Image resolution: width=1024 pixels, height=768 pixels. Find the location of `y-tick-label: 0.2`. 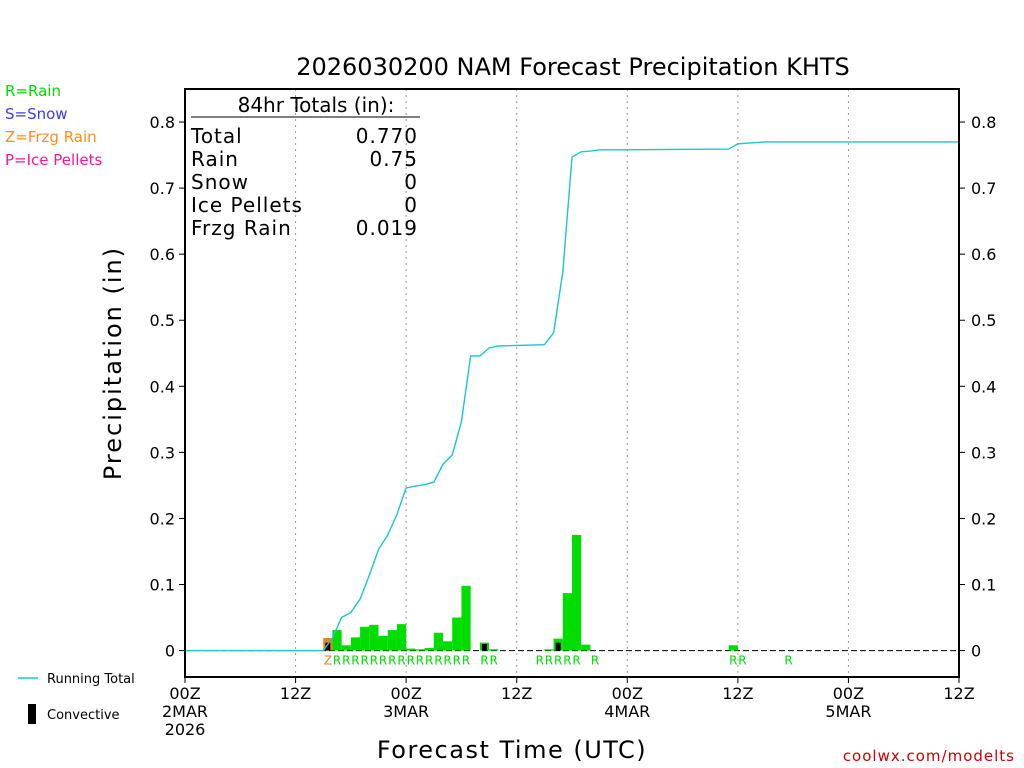

y-tick-label: 0.2 is located at coordinates (162, 518).